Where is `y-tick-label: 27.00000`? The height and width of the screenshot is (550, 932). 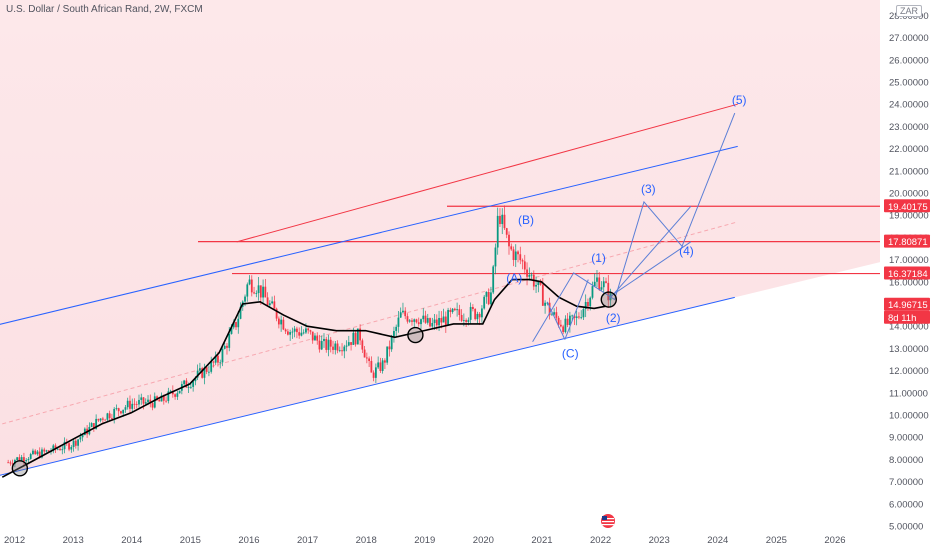
y-tick-label: 27.00000 is located at coordinates (909, 38).